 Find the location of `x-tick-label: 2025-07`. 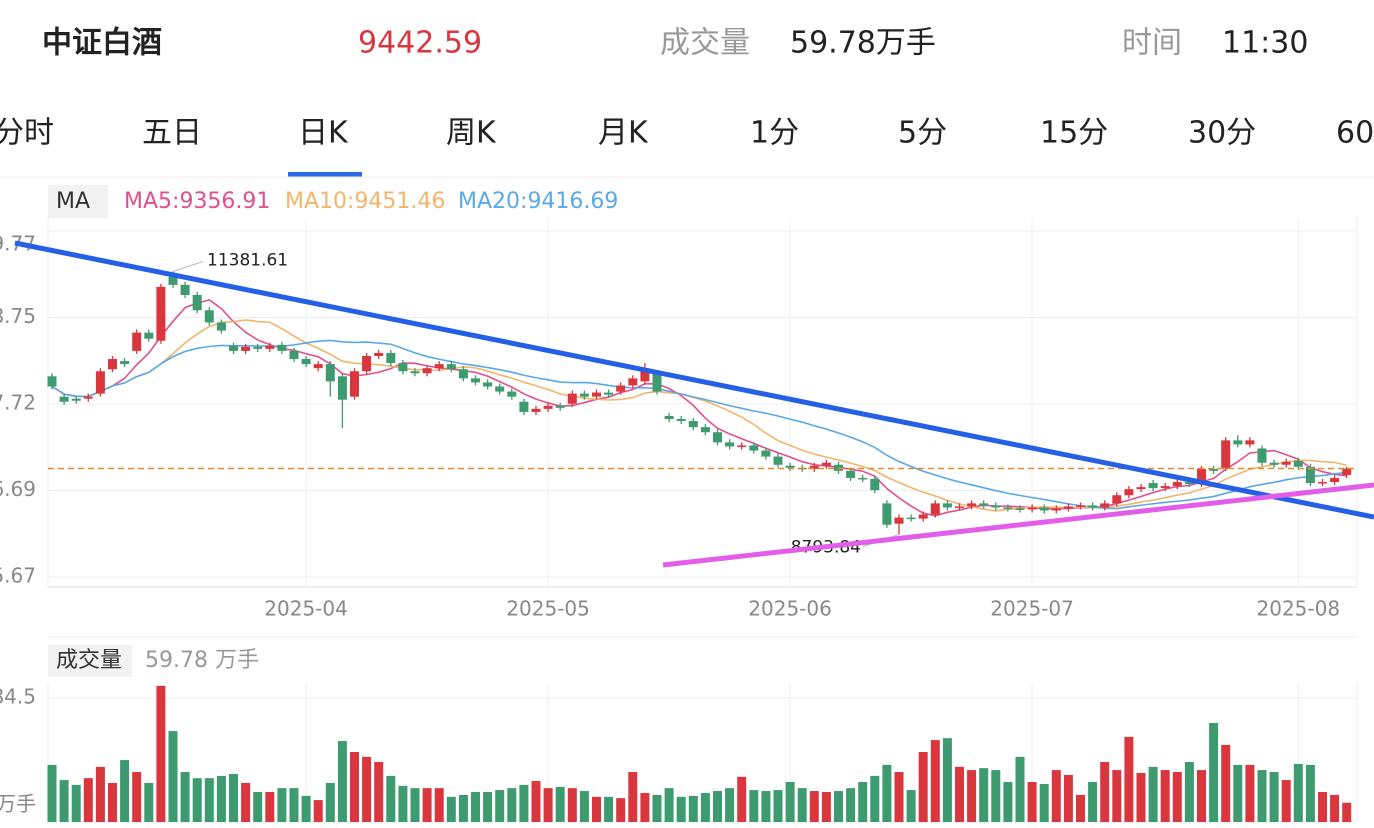

x-tick-label: 2025-07 is located at coordinates (1032, 609).